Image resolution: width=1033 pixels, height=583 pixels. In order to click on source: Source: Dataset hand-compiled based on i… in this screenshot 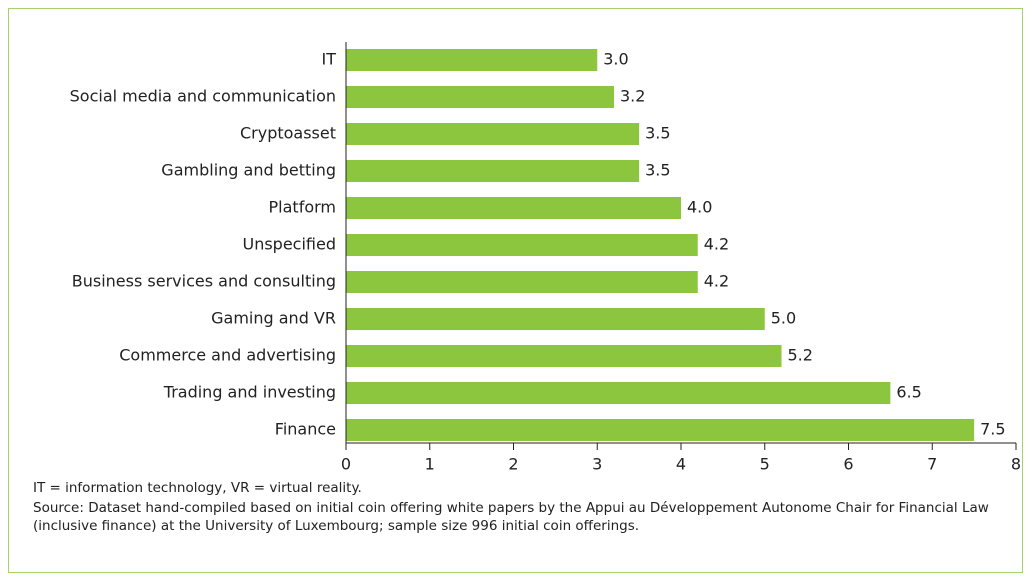, I will do `click(511, 517)`.